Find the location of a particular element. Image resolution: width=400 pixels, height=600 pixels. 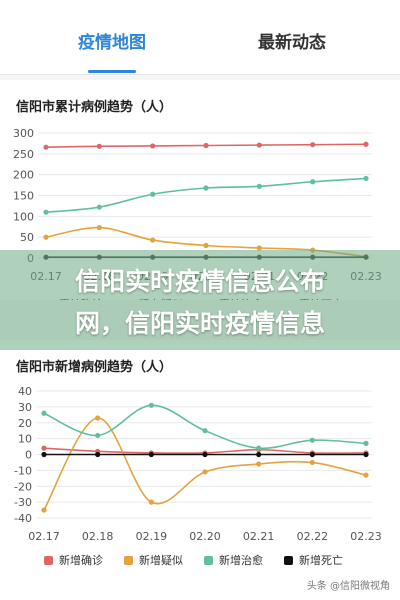

daily-y-tick-label: -40 is located at coordinates (23, 518).